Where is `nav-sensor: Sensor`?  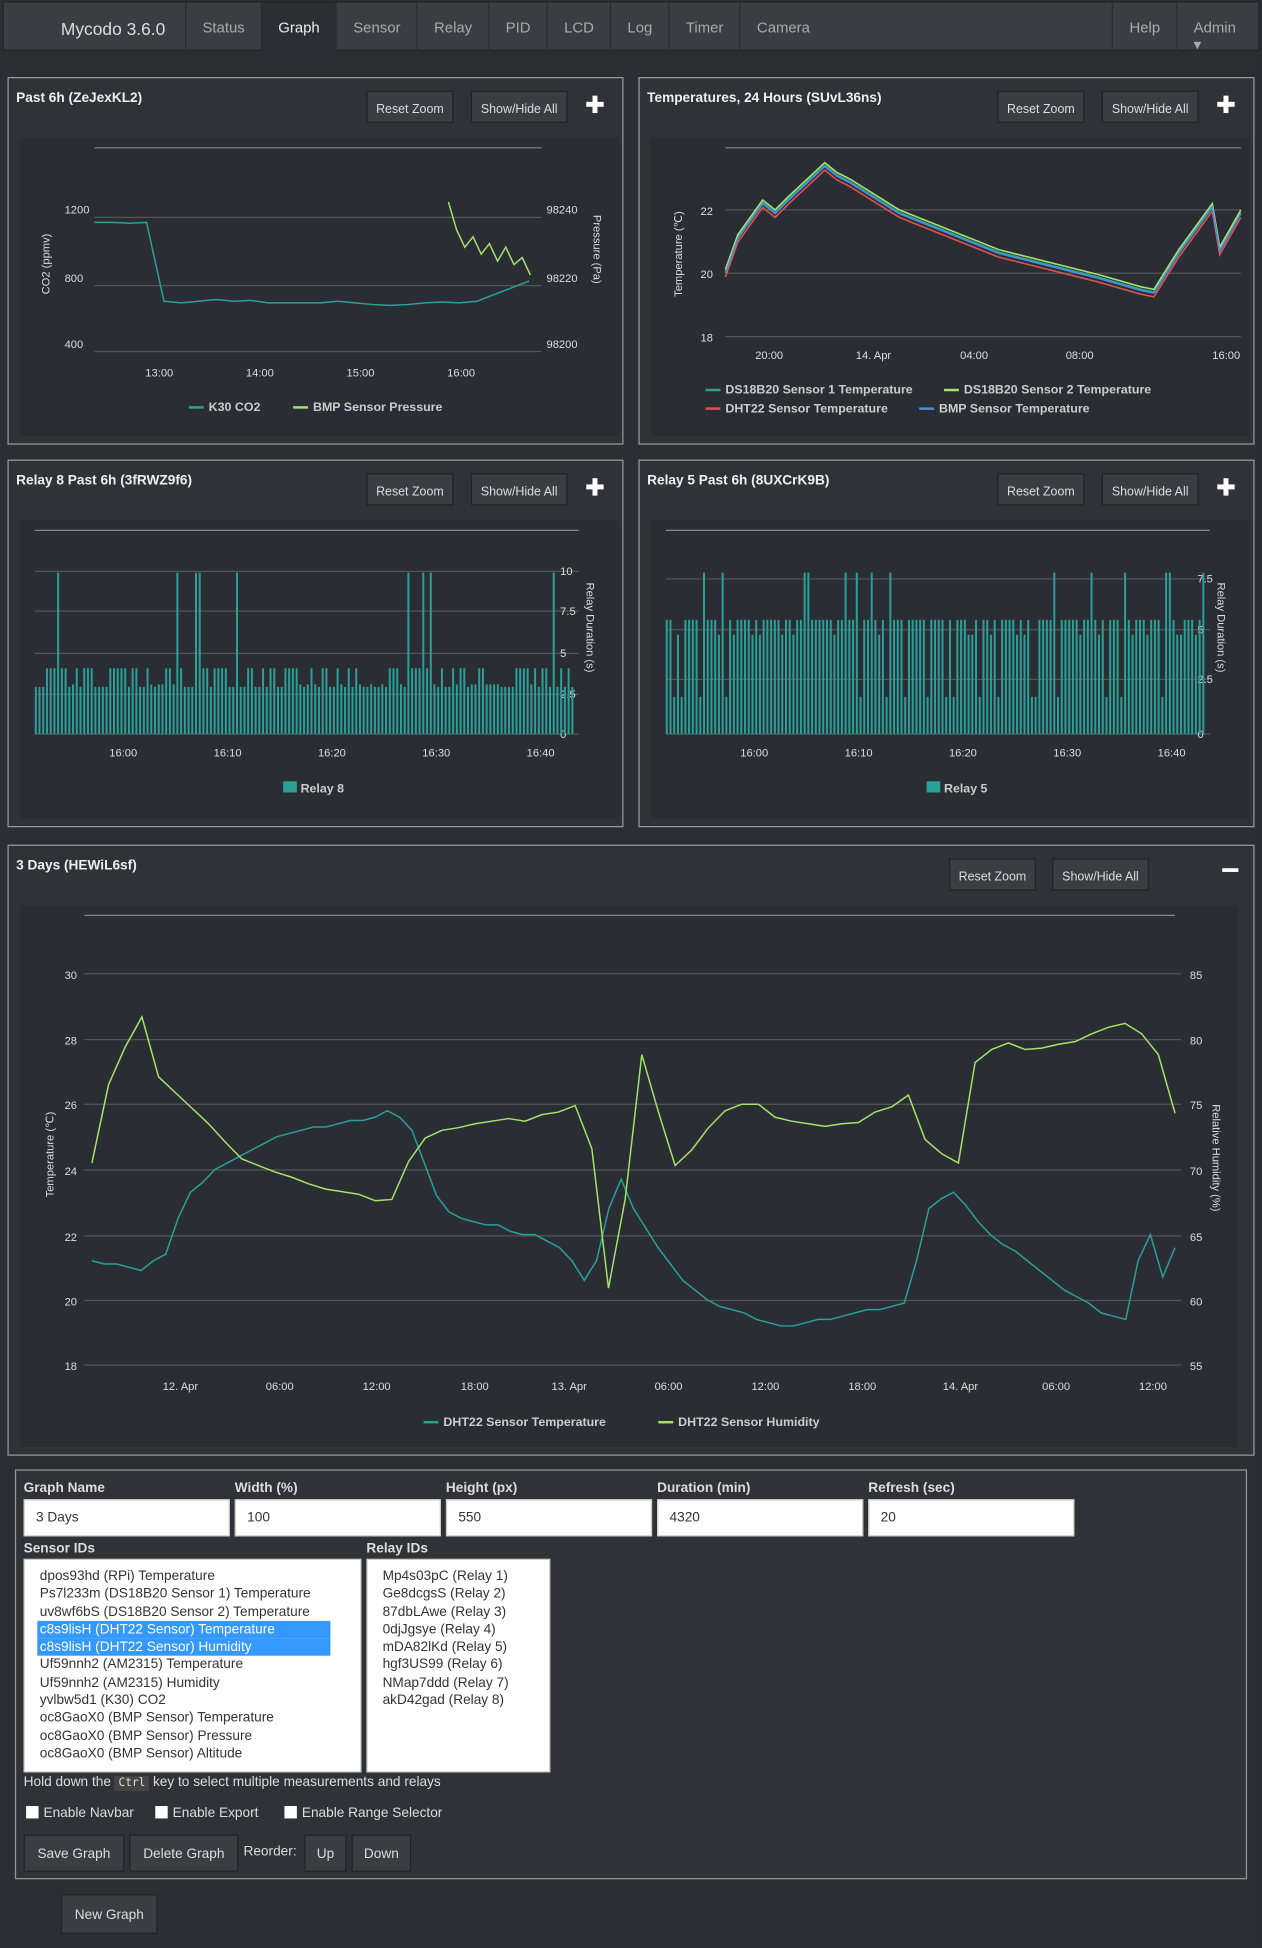 nav-sensor: Sensor is located at coordinates (376, 26).